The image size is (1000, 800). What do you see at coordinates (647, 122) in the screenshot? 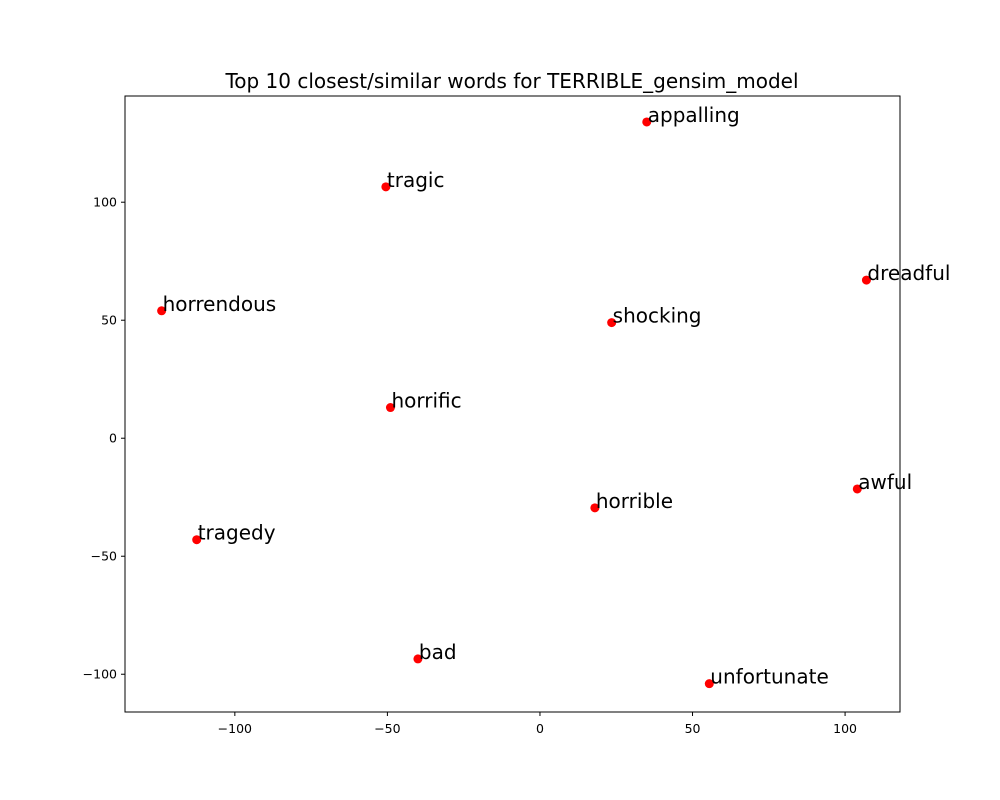
I see `data-point-appalling` at bounding box center [647, 122].